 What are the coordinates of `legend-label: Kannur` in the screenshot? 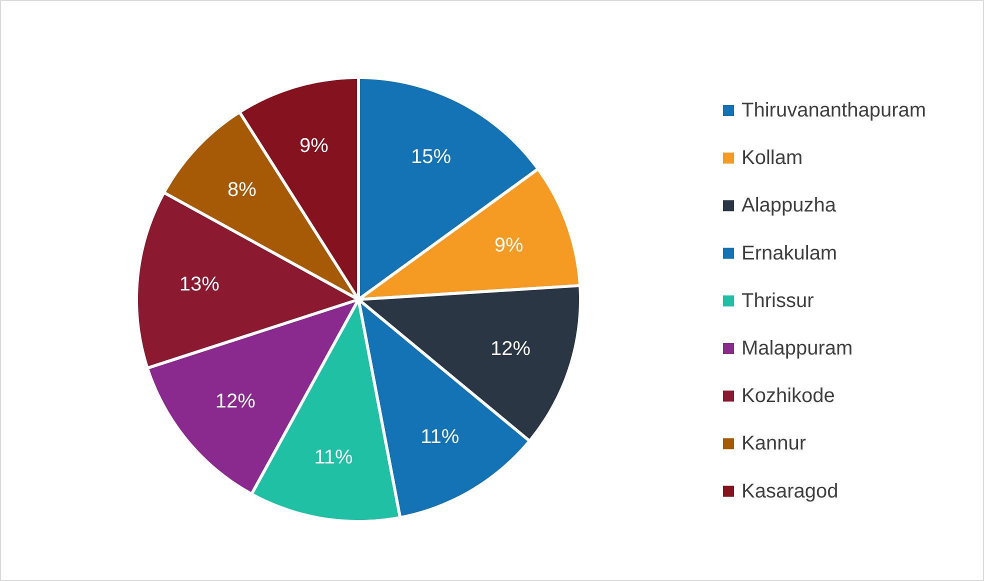 It's located at (774, 443).